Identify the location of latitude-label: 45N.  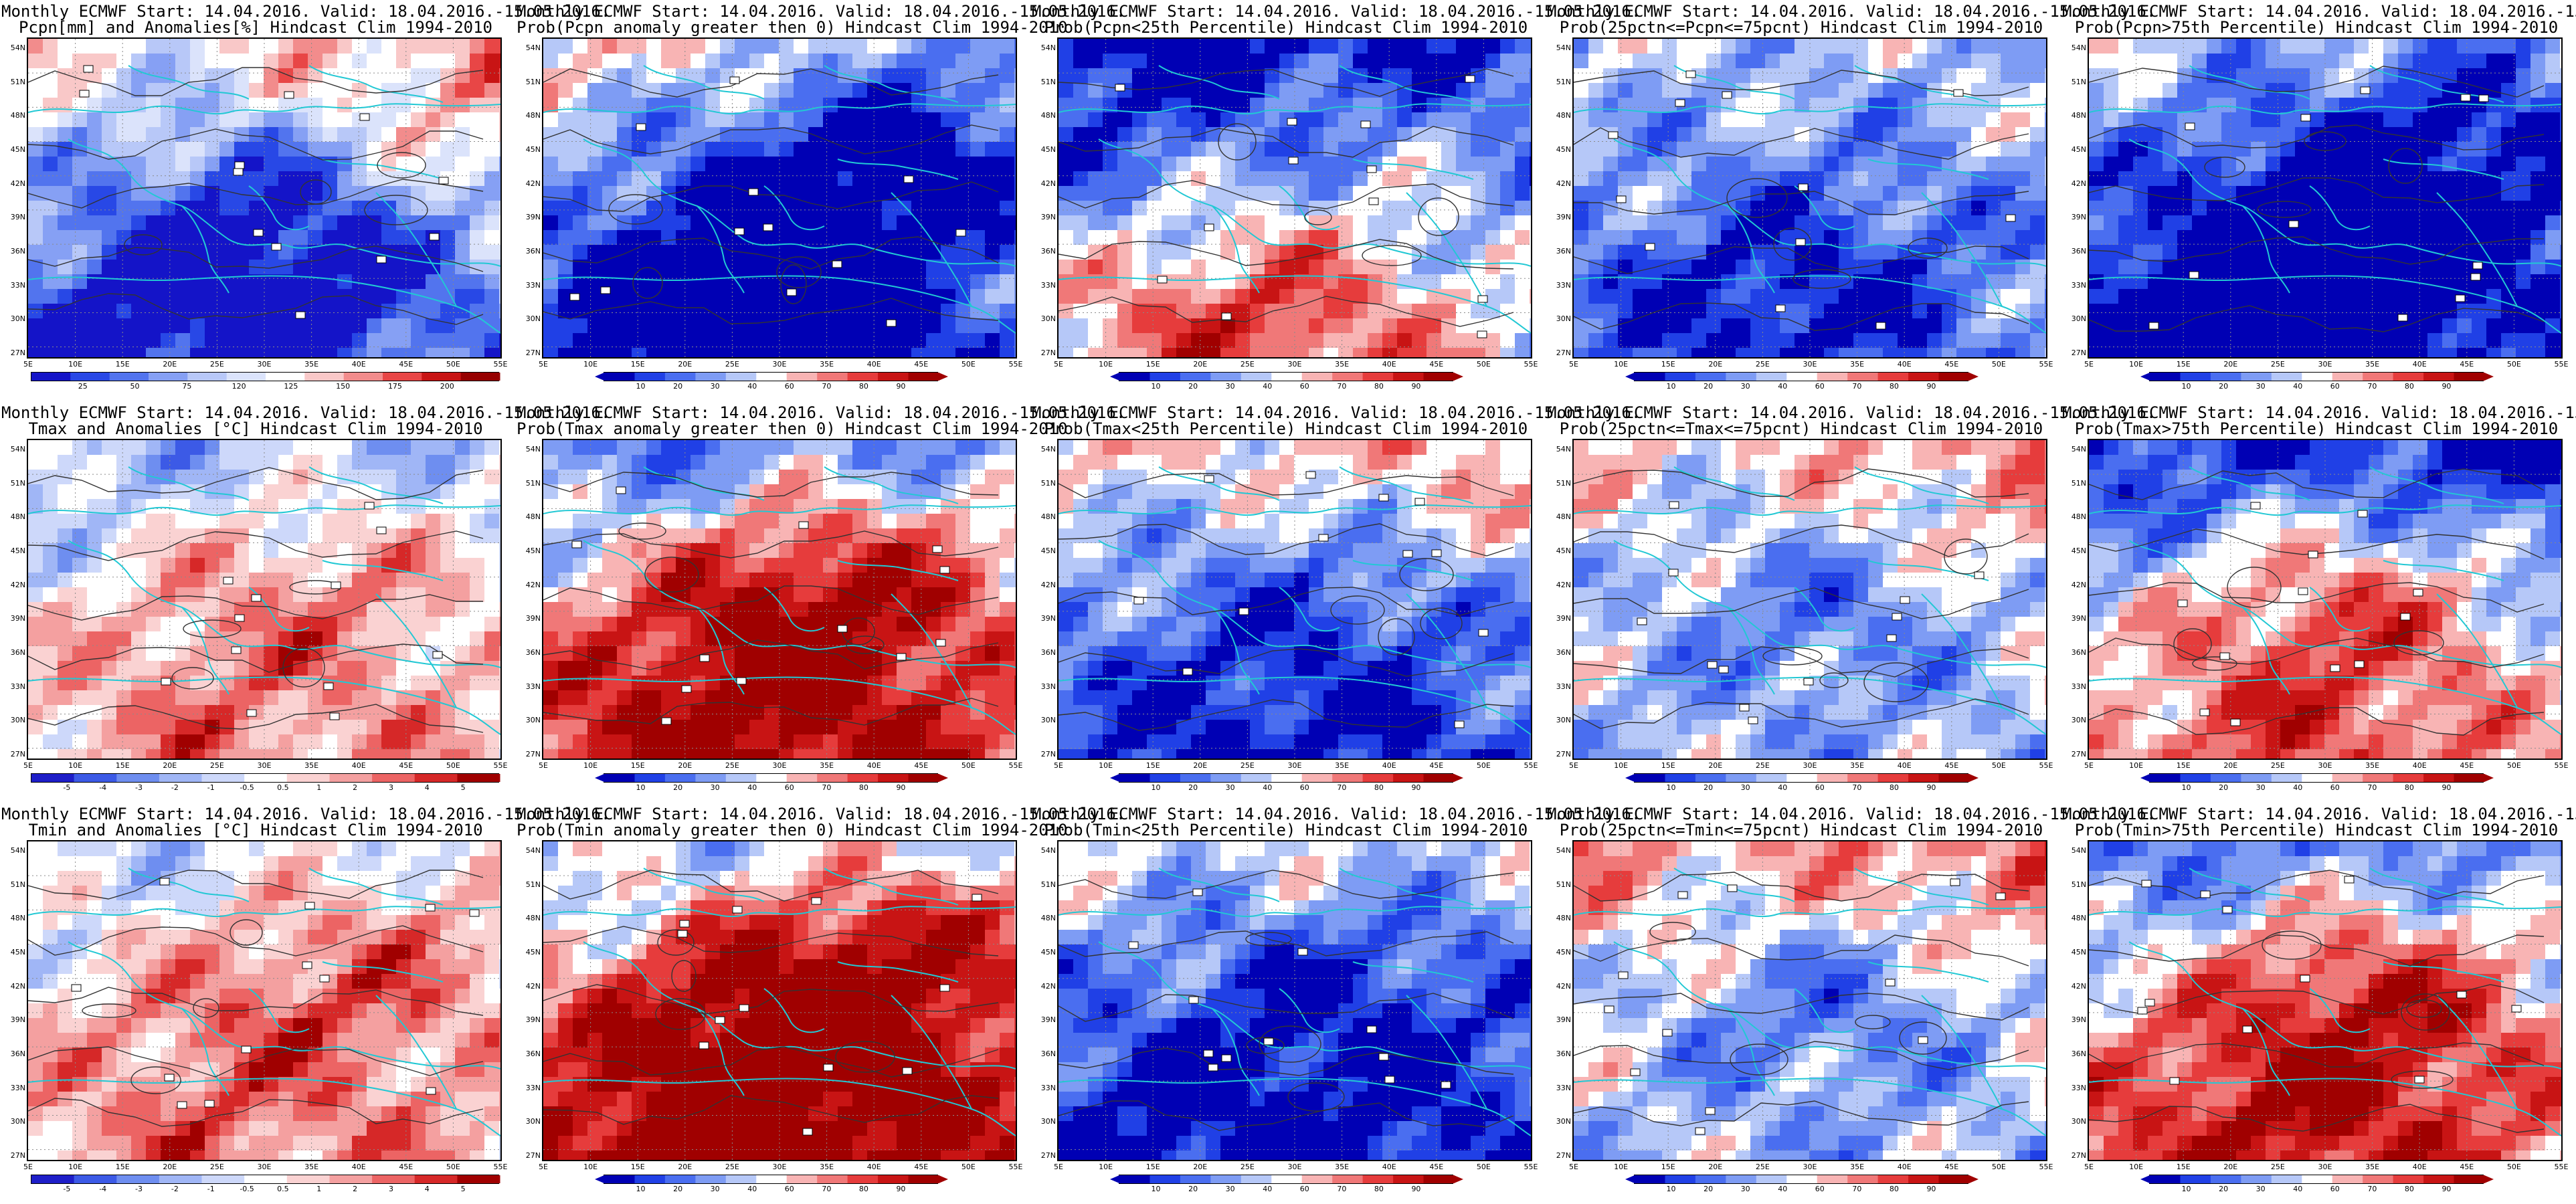
(17, 149).